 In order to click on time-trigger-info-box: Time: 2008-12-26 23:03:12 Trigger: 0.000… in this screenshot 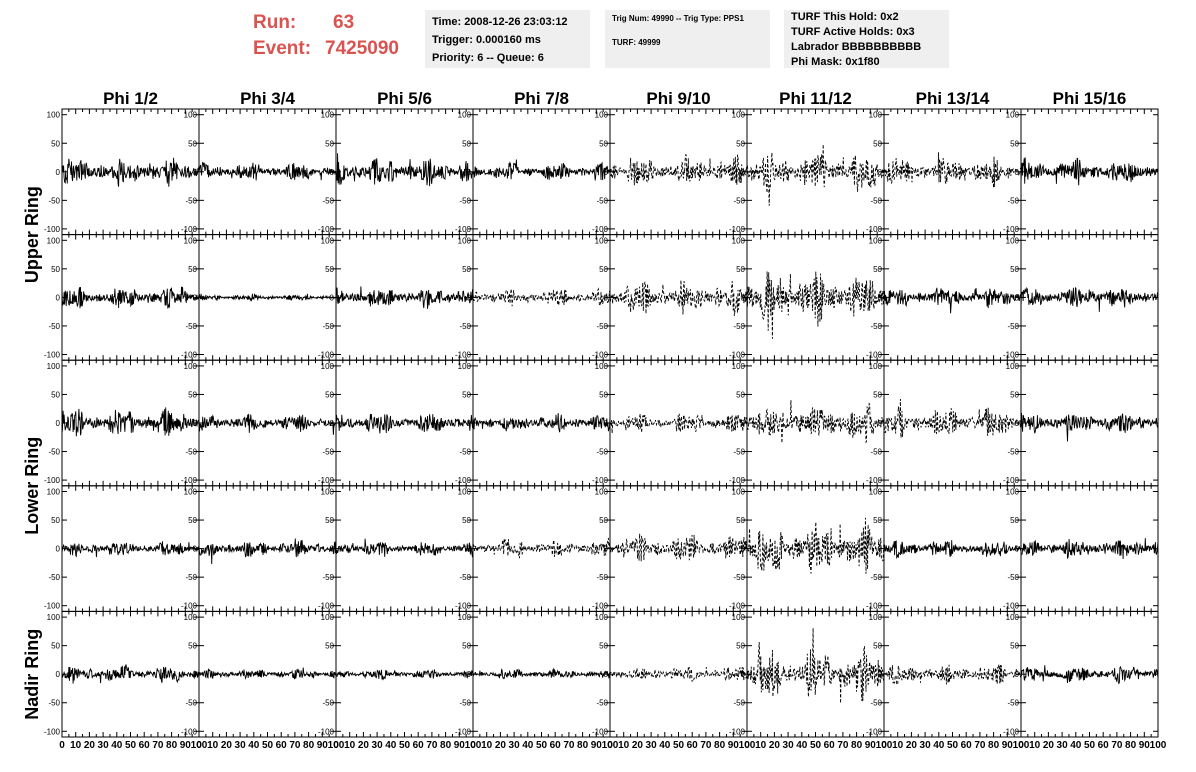, I will do `click(507, 39)`.